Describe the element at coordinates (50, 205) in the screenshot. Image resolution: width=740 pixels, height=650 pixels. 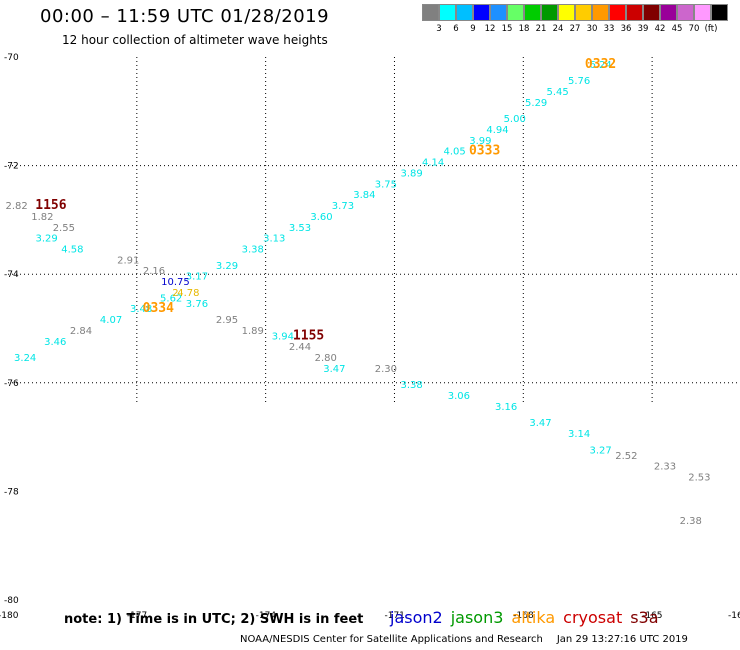
I see `pass-time-label: 1156` at that location.